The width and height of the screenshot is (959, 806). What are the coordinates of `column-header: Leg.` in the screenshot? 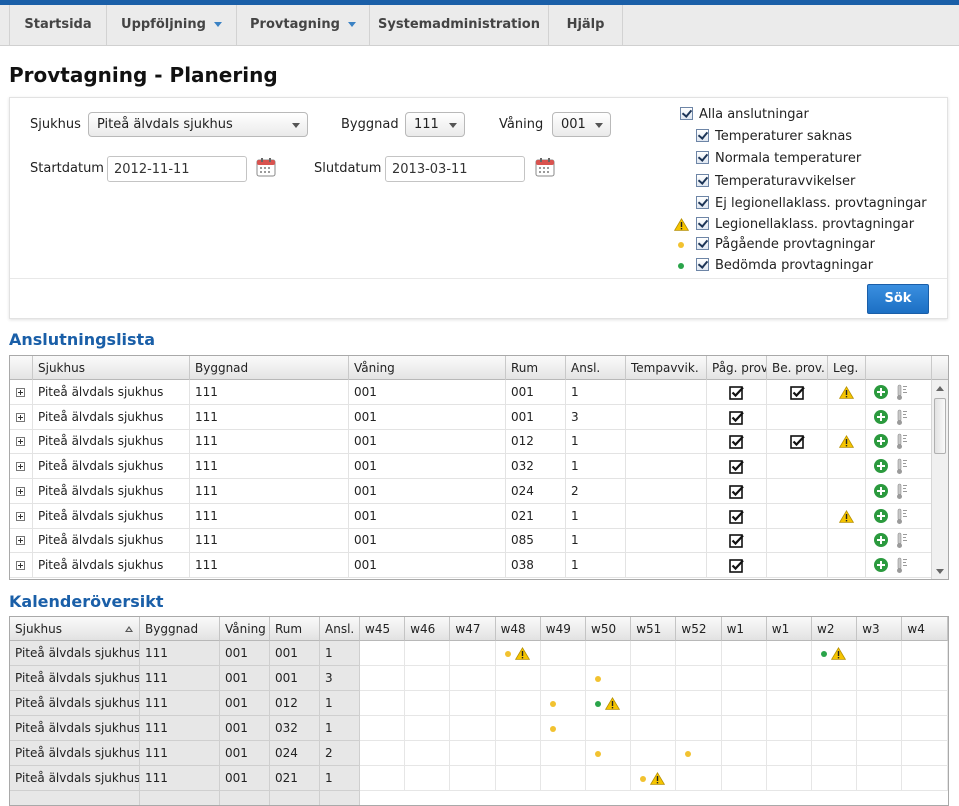 It's located at (847, 368).